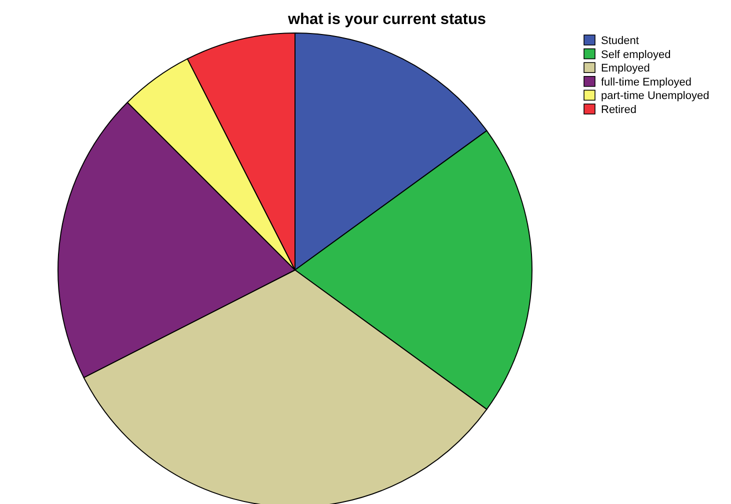  What do you see at coordinates (618, 110) in the screenshot?
I see `legend-label: Retired` at bounding box center [618, 110].